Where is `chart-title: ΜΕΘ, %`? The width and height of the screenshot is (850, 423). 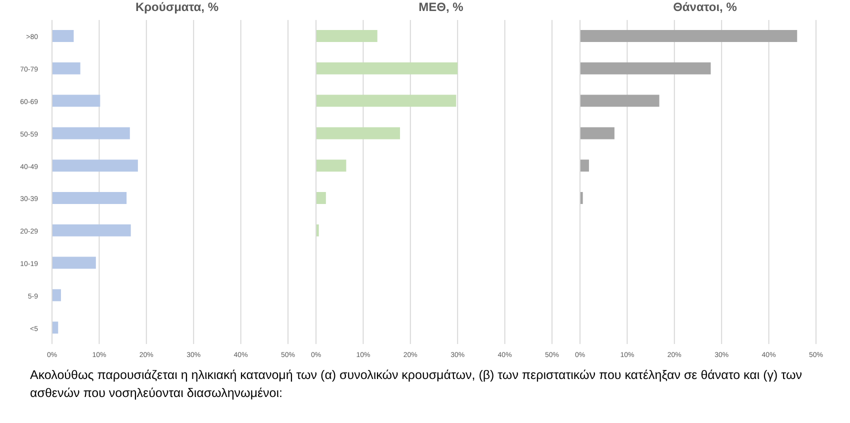
chart-title: ΜΕΘ, % is located at coordinates (441, 8).